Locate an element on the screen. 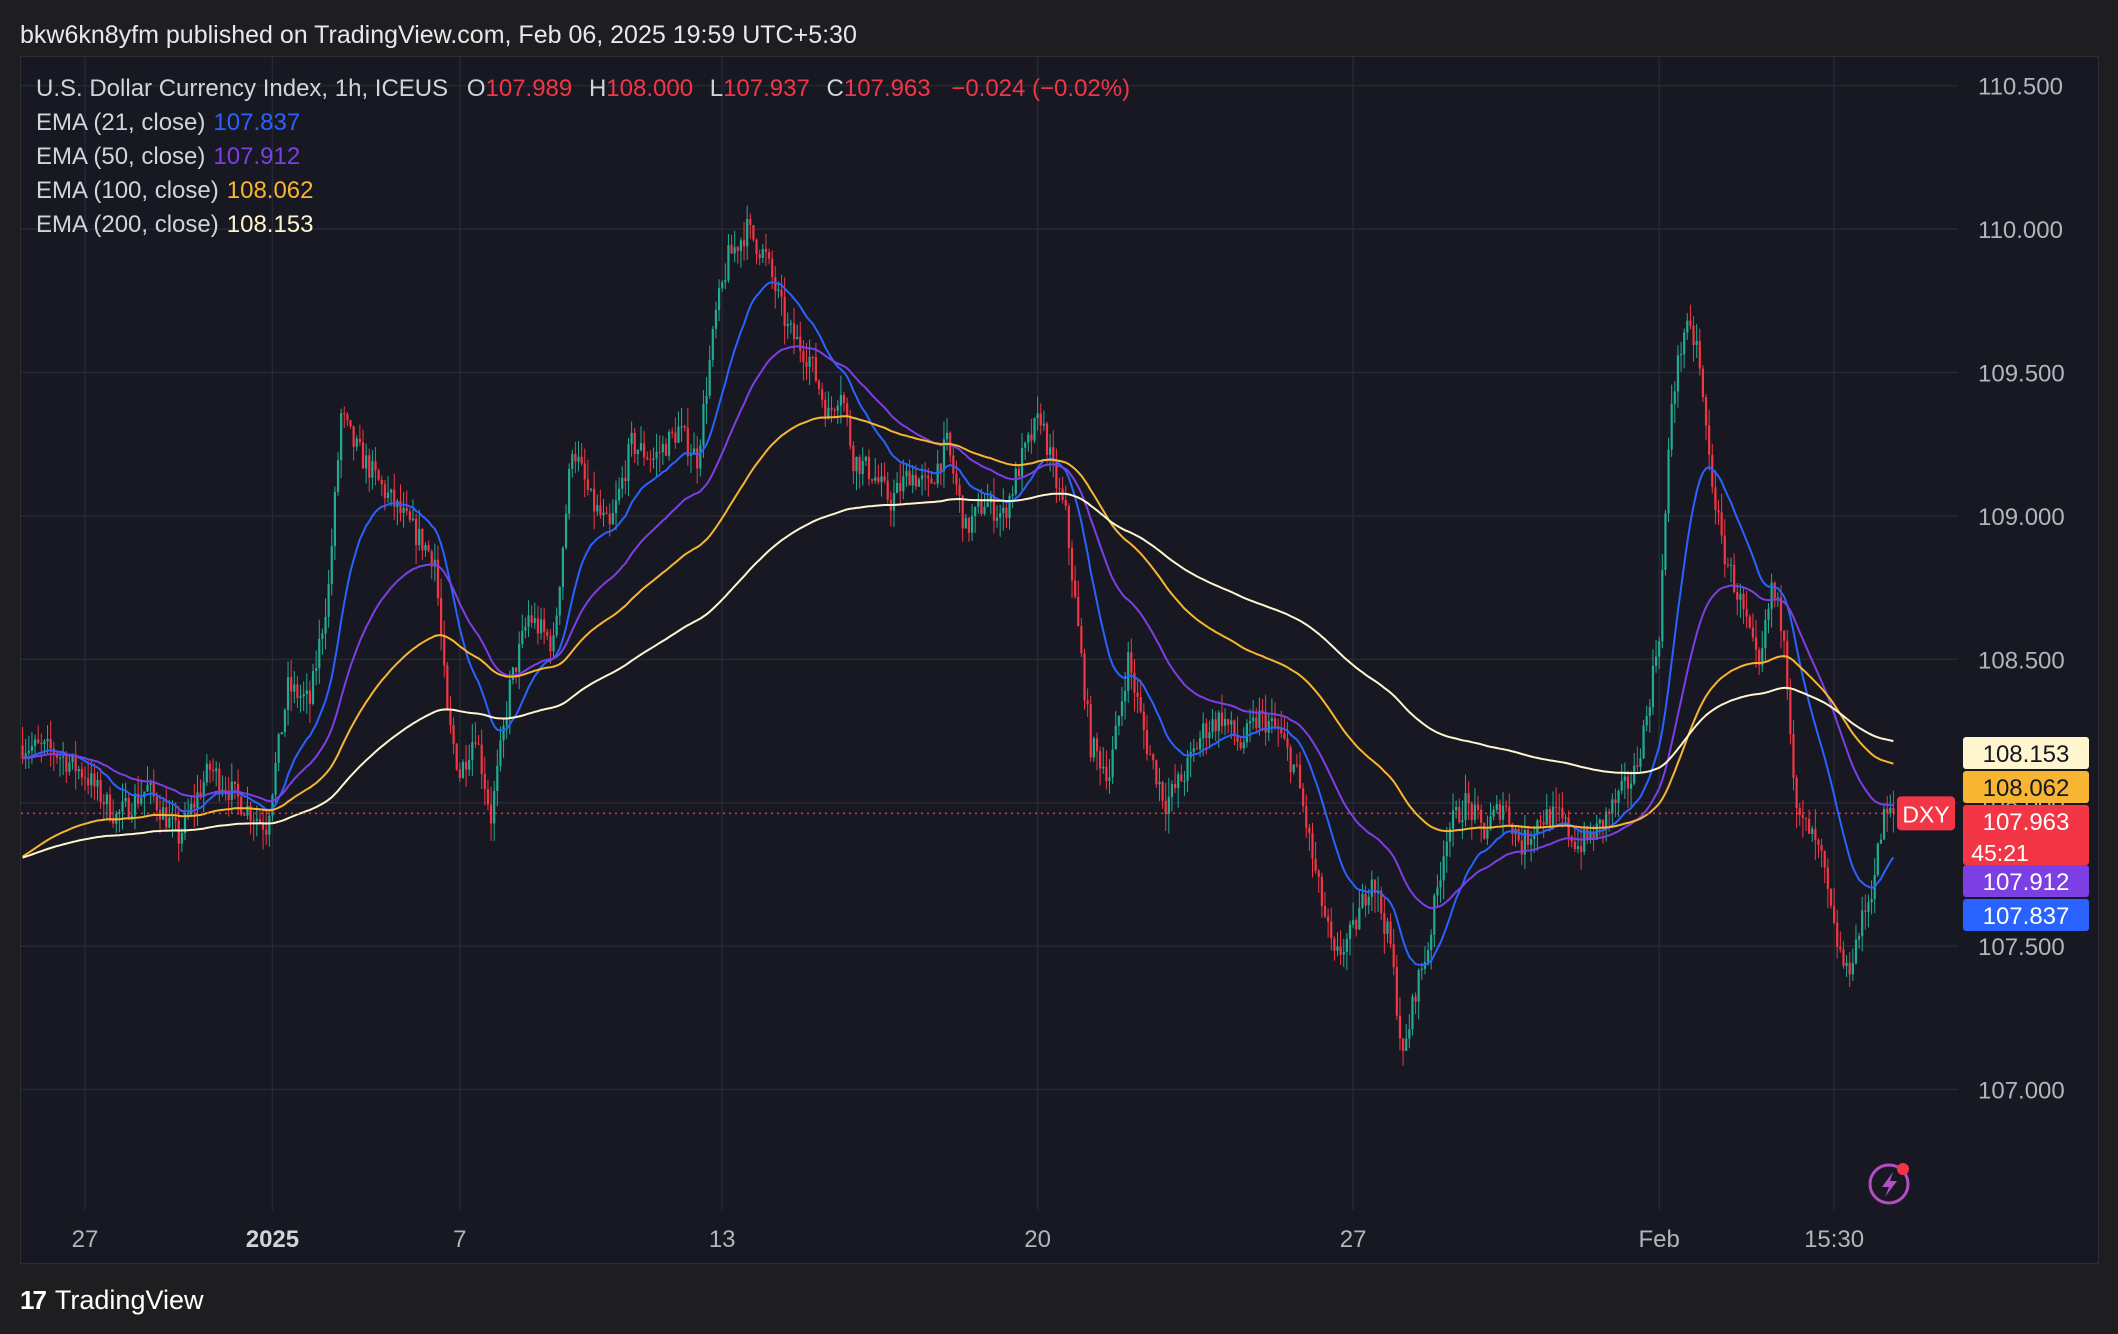 The height and width of the screenshot is (1334, 2118). ema100-row: EMA (100, close) 108.062 is located at coordinates (583, 191).